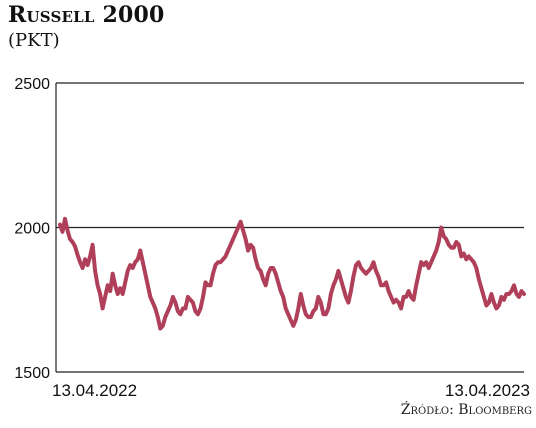 The image size is (536, 428). What do you see at coordinates (94, 390) in the screenshot?
I see `x-tick-label-start: 13.04.2022` at bounding box center [94, 390].